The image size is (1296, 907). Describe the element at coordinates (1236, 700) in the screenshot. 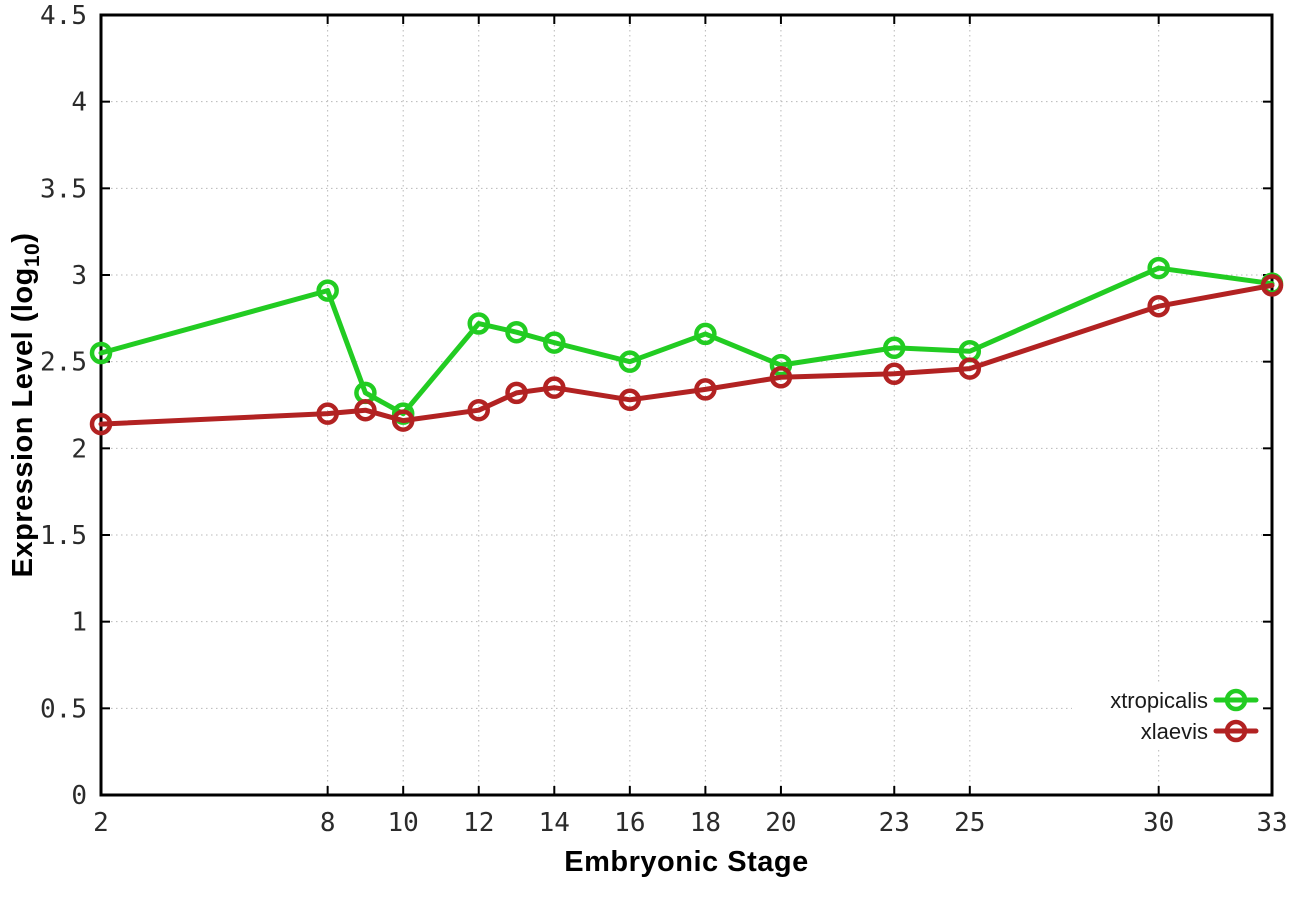

I see `legend-sample-marker-xtropicalis` at that location.